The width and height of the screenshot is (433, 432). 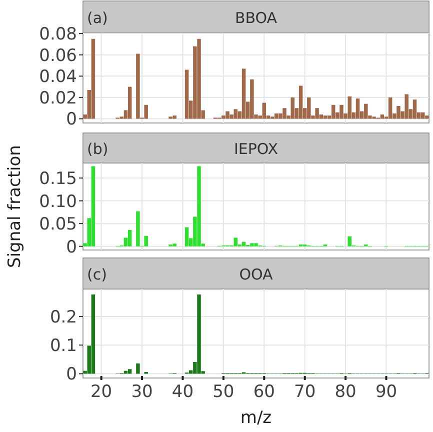 I want to click on y-tick-label: 0.10, so click(x=58, y=202).